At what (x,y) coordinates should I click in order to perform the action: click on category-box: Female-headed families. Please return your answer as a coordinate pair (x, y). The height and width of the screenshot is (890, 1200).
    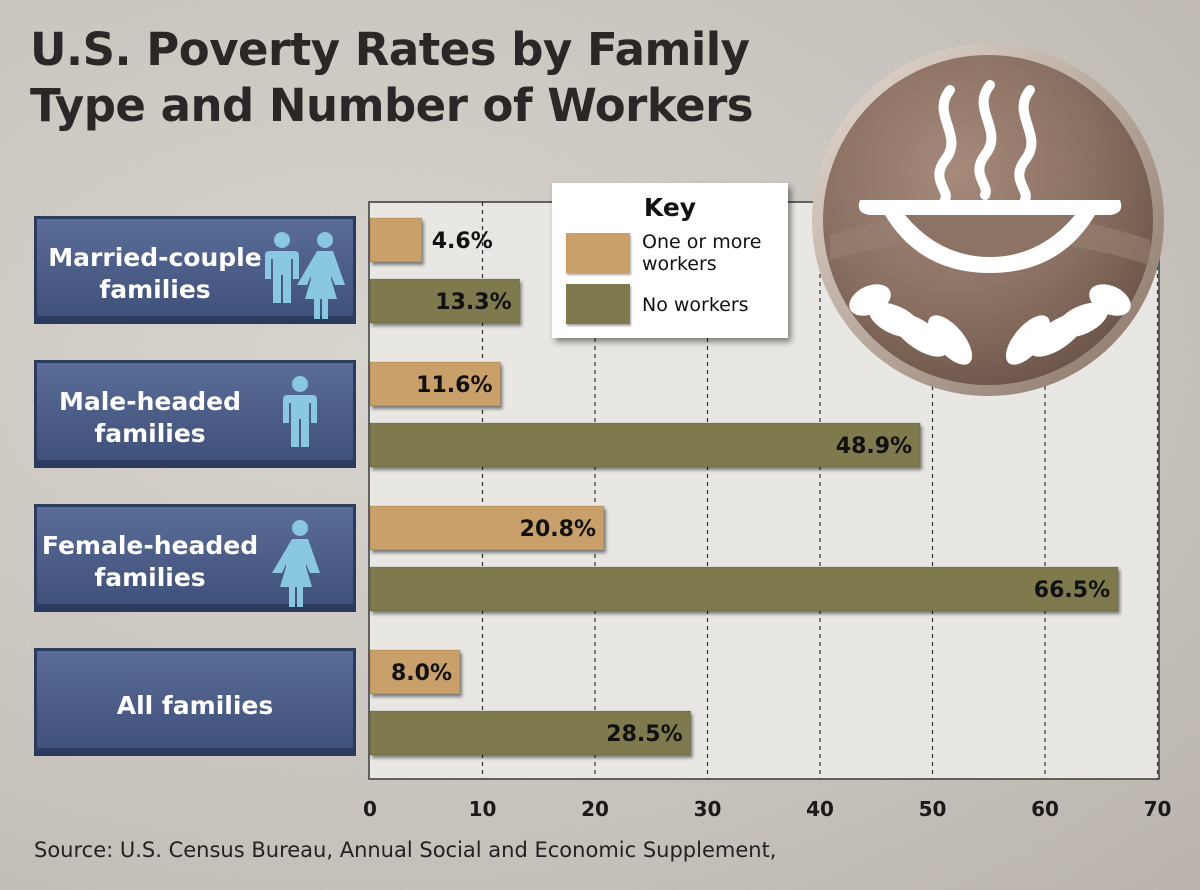
    Looking at the image, I should click on (195, 558).